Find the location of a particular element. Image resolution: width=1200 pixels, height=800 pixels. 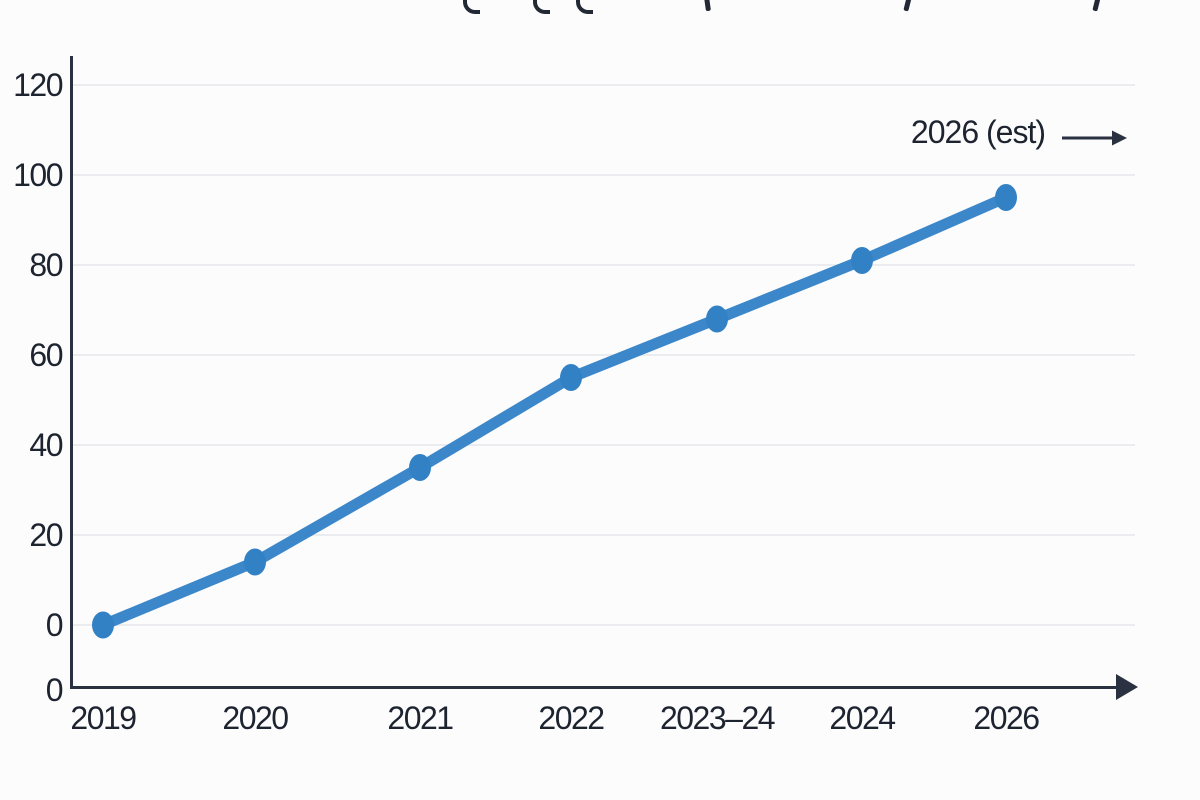

y-tick-label: 120 is located at coordinates (38, 85).